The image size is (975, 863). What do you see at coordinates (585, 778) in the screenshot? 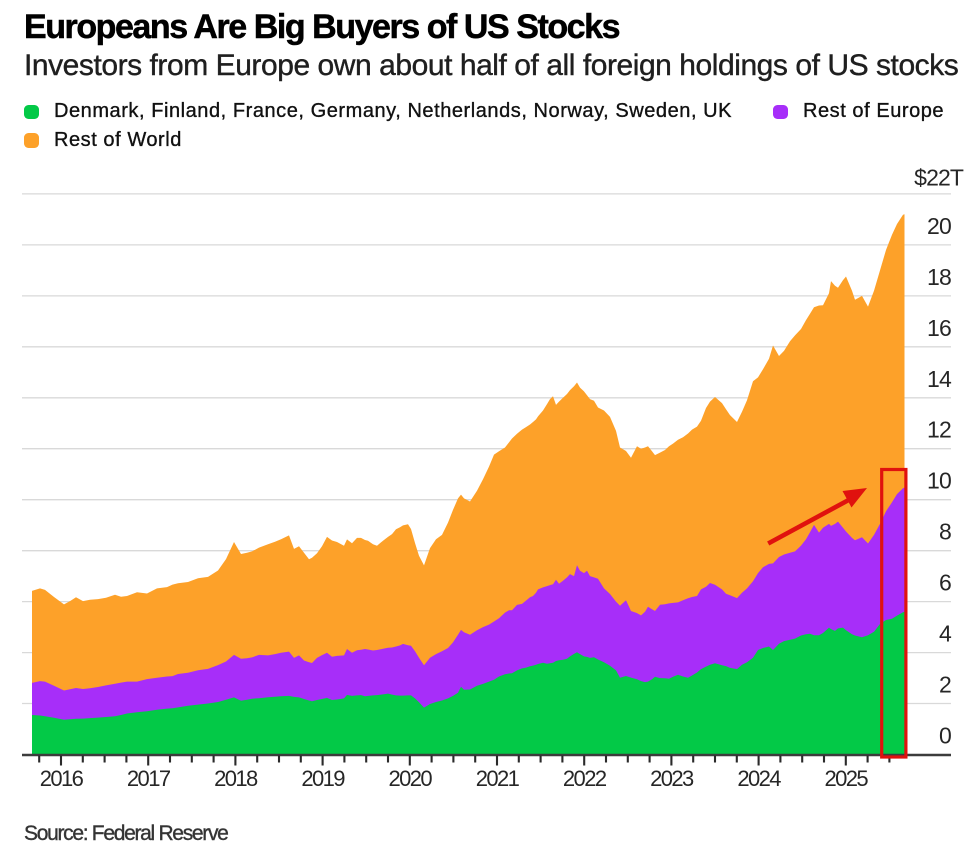
I see `svg-text: 2022` at bounding box center [585, 778].